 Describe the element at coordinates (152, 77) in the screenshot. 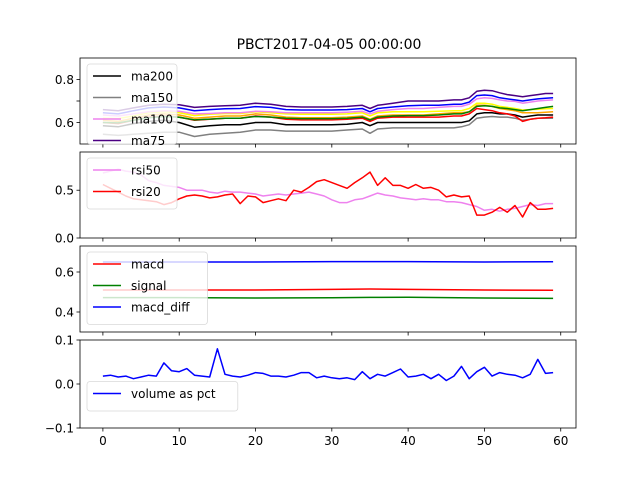

I see `legend-label: ma200` at that location.